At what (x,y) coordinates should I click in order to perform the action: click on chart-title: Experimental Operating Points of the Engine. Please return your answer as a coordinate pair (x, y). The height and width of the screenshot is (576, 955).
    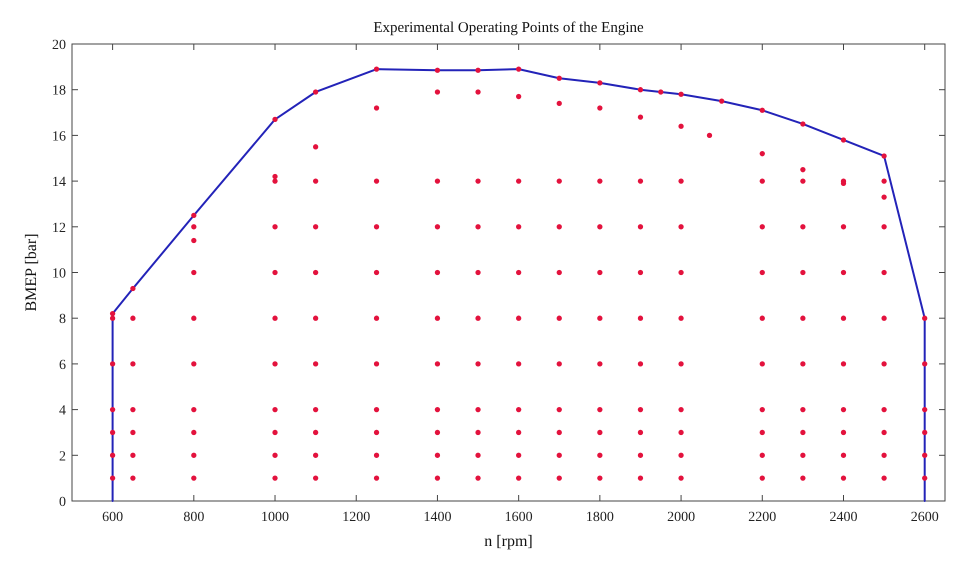
    Looking at the image, I should click on (508, 28).